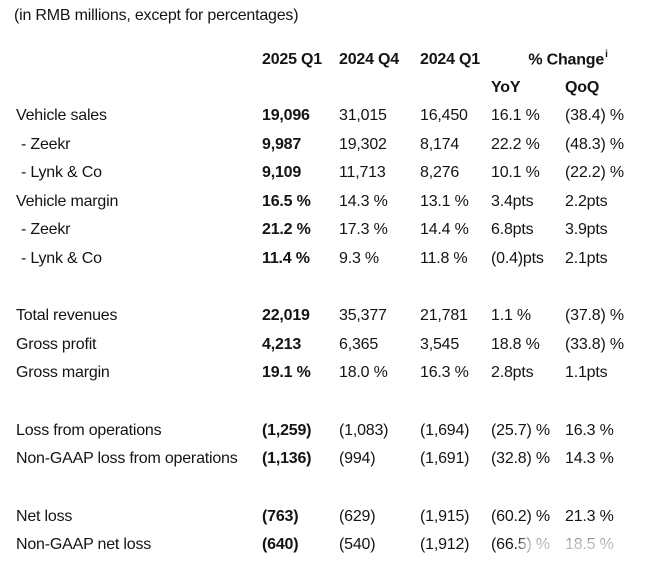  Describe the element at coordinates (357, 545) in the screenshot. I see `cell-2024q4: (540)` at that location.